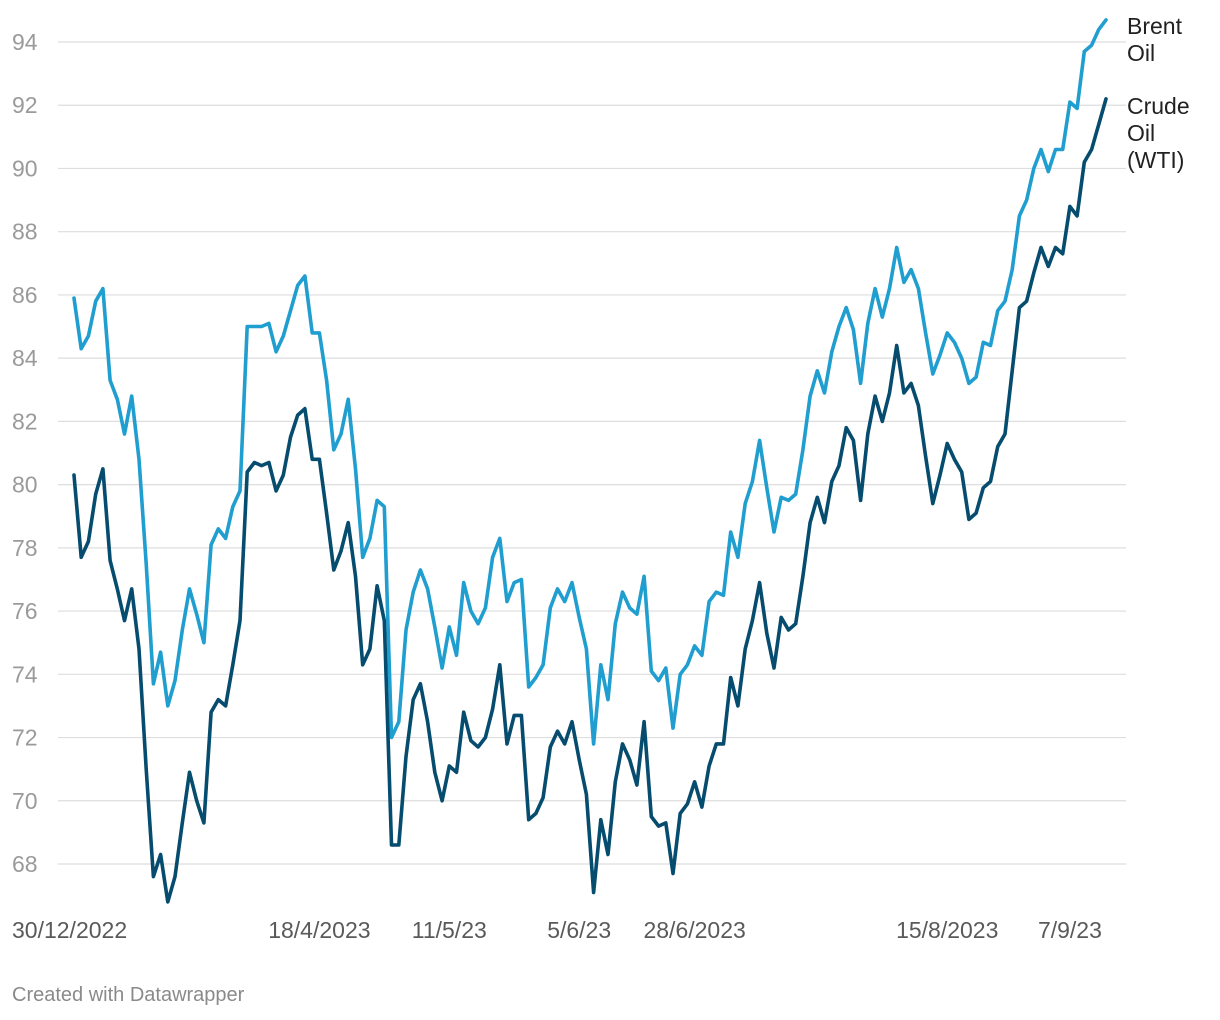 This screenshot has height=1020, width=1220. What do you see at coordinates (25, 42) in the screenshot?
I see `y-tick-label-94: 94` at bounding box center [25, 42].